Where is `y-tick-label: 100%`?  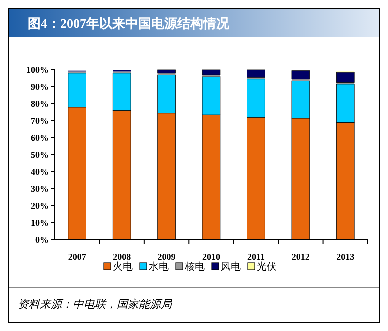 y-tick-label: 100% is located at coordinates (37, 70).